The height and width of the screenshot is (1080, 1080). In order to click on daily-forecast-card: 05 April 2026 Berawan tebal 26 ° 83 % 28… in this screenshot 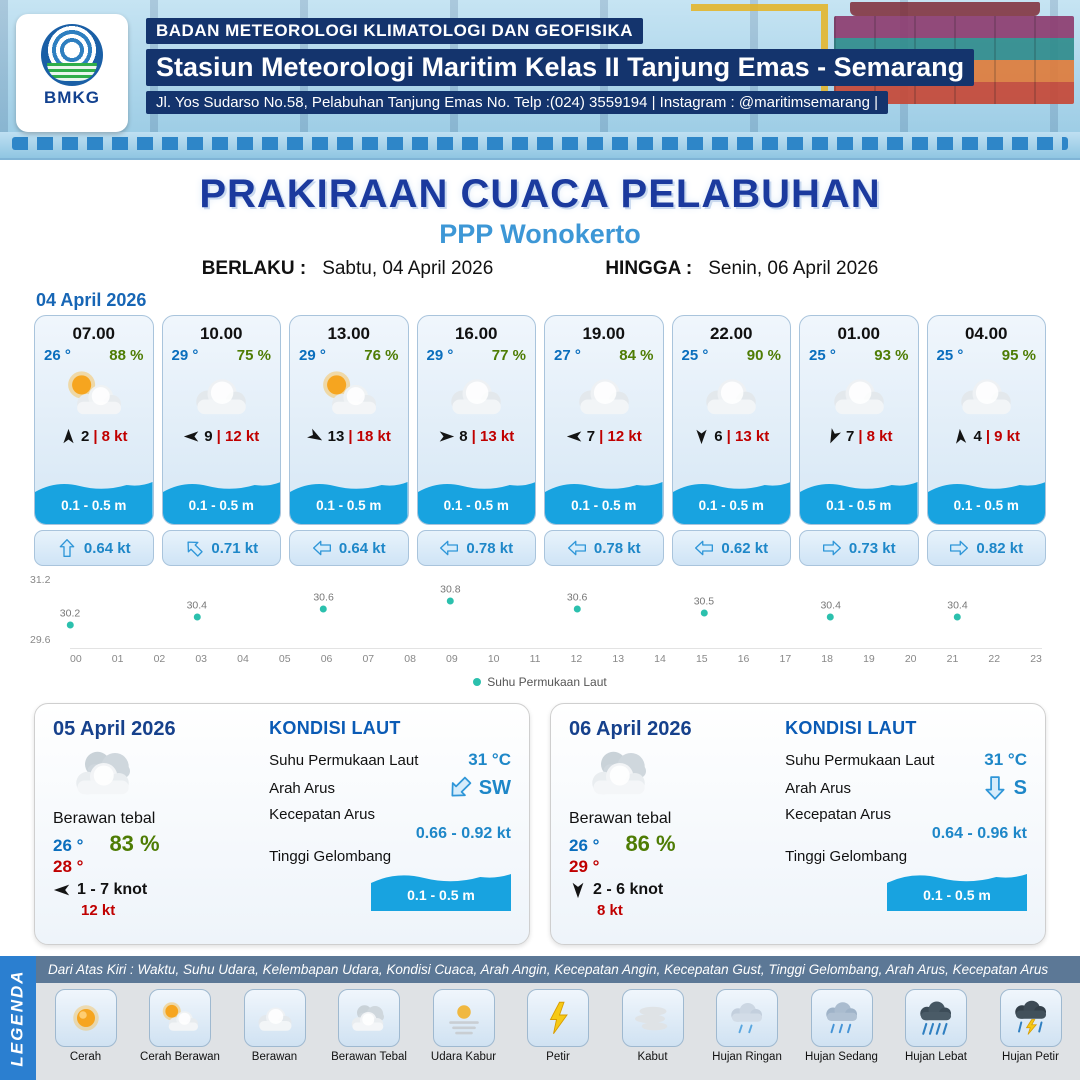, I will do `click(282, 824)`.